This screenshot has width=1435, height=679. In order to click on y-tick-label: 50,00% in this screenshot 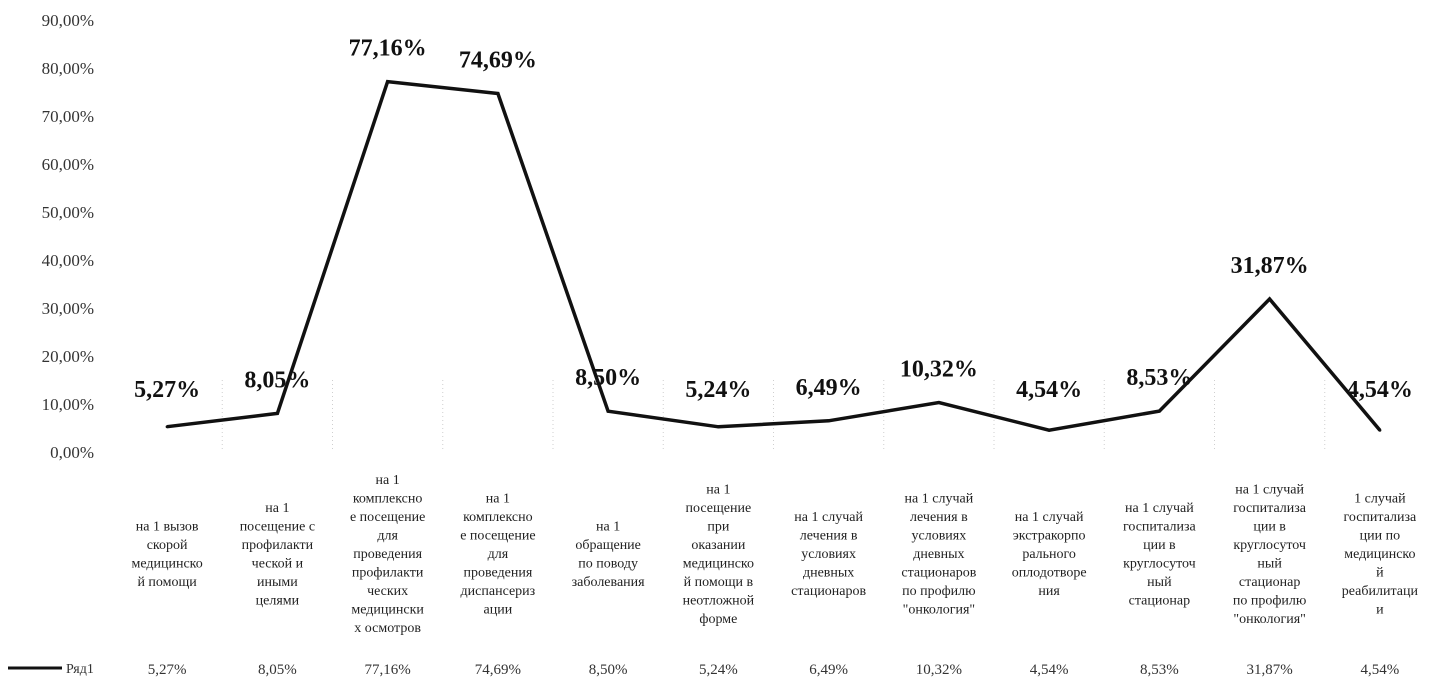, I will do `click(68, 212)`.